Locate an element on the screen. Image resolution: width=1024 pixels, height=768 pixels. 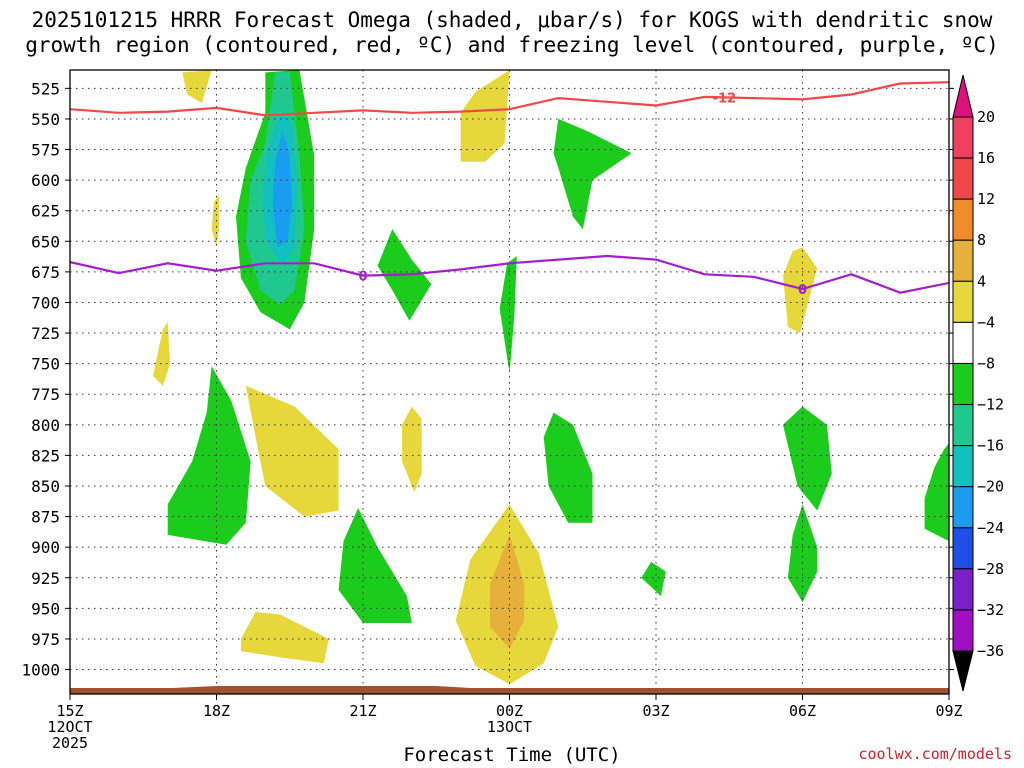
omega-region-yellow-sliver is located at coordinates (215, 221).